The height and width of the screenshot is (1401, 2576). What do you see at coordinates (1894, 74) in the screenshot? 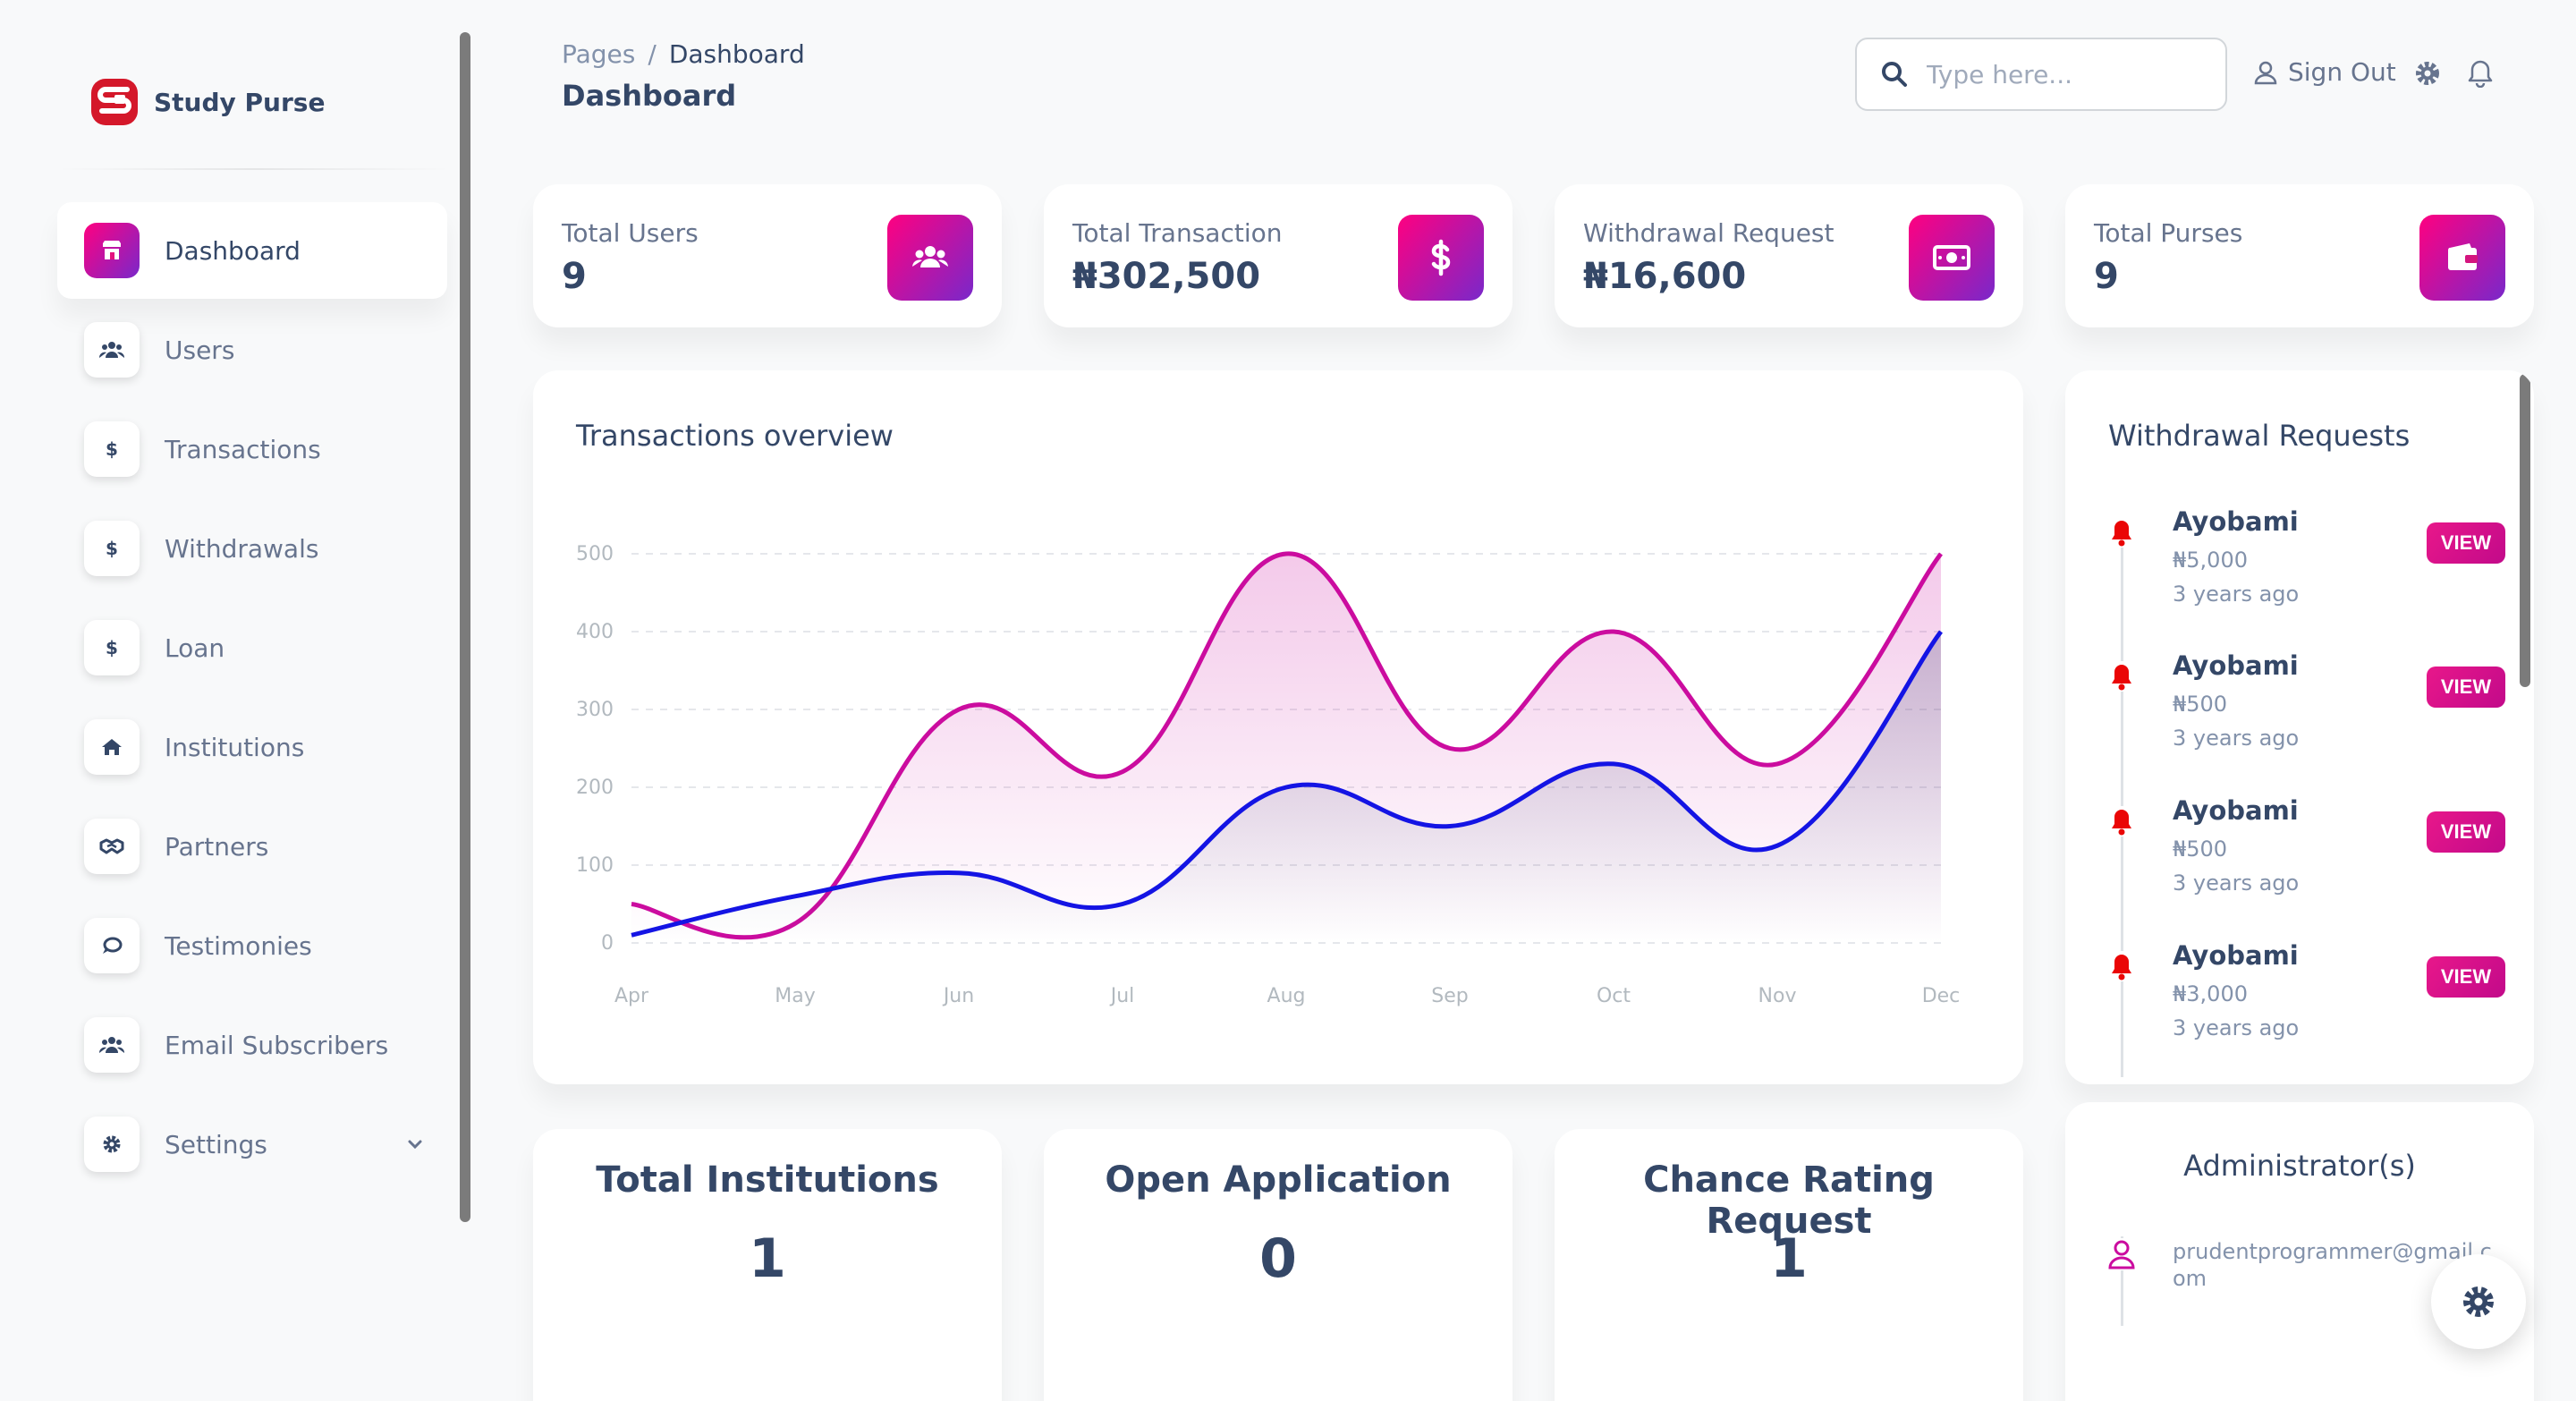
I see `search-icon` at bounding box center [1894, 74].